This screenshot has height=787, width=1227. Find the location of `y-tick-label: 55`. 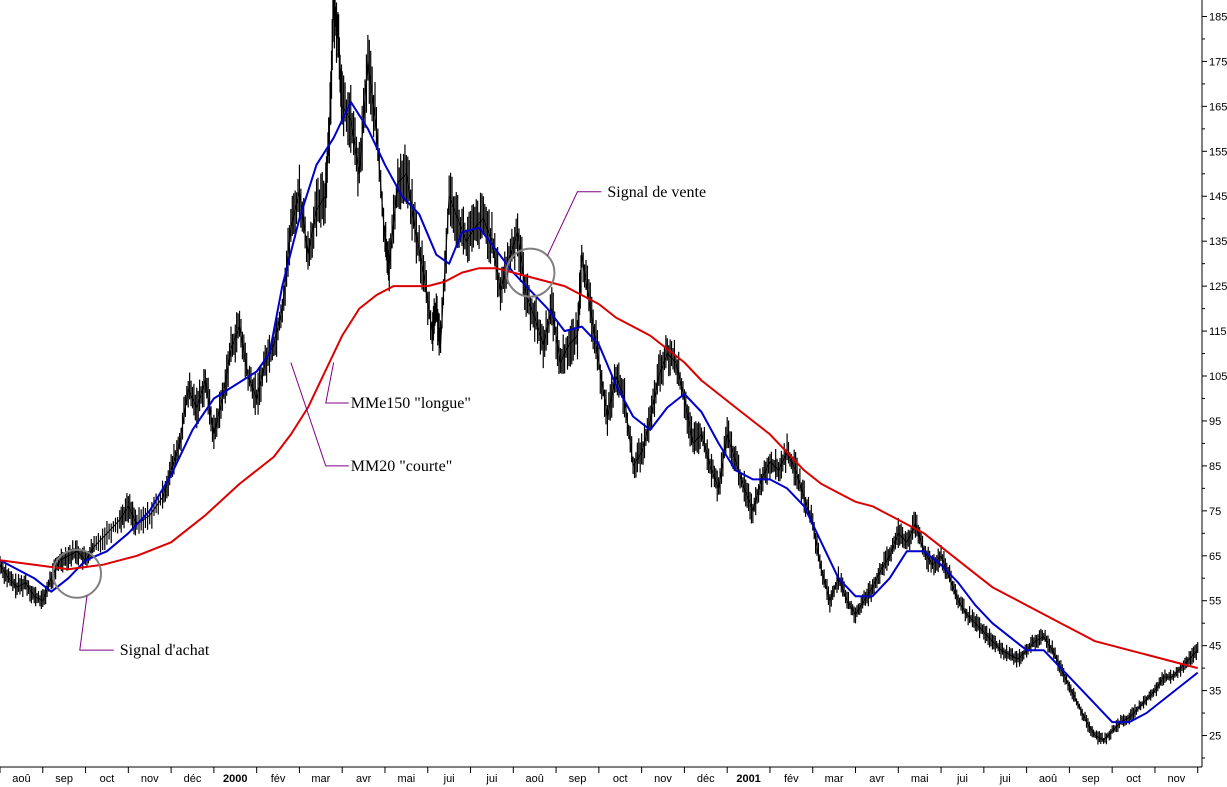

y-tick-label: 55 is located at coordinates (1215, 602).